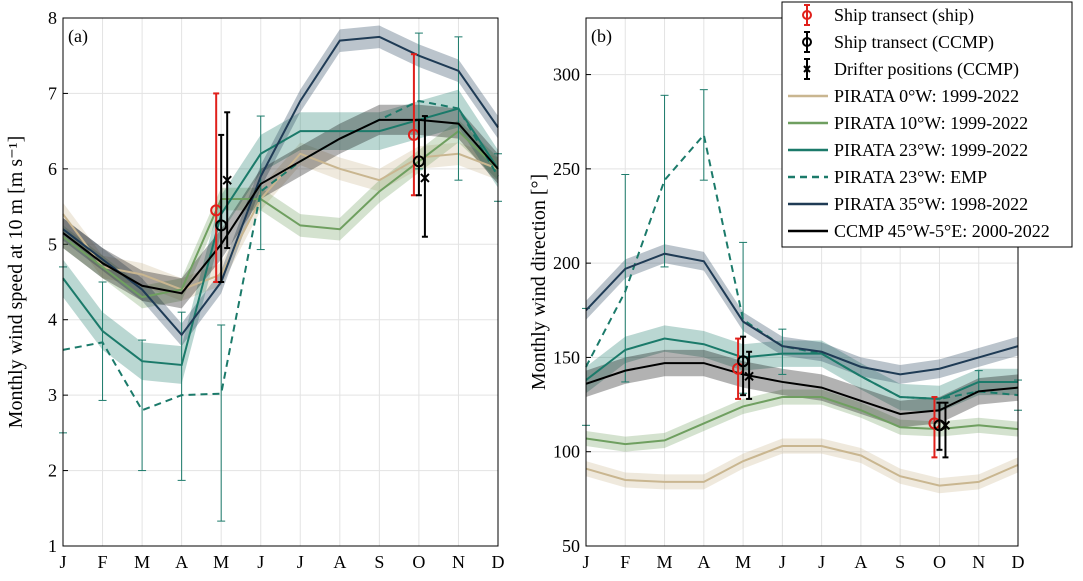 This screenshot has height=581, width=1083. I want to click on y-tick-label: 50, so click(571, 546).